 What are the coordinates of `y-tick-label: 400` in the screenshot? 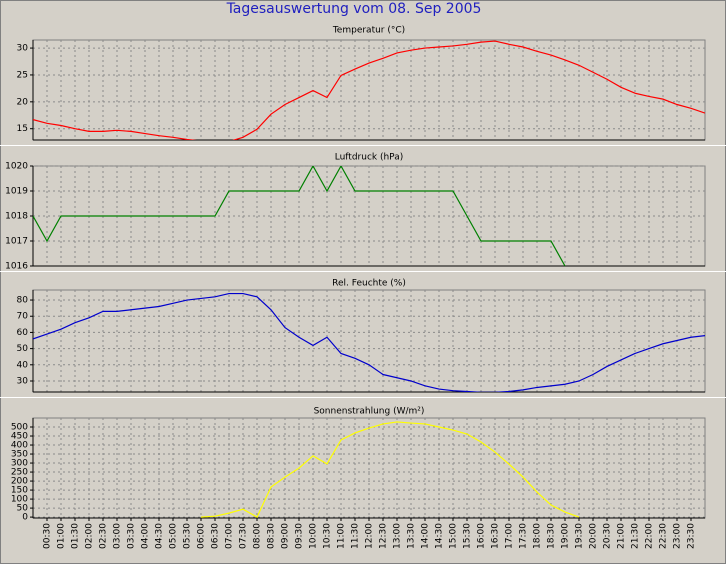 It's located at (19, 446).